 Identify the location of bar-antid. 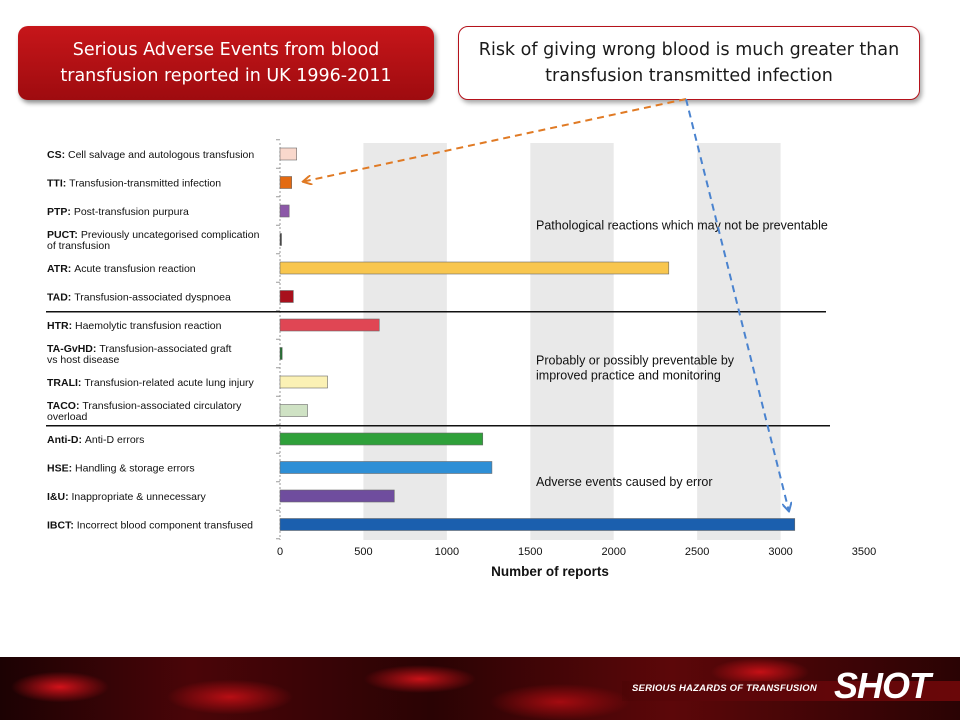
(381, 439).